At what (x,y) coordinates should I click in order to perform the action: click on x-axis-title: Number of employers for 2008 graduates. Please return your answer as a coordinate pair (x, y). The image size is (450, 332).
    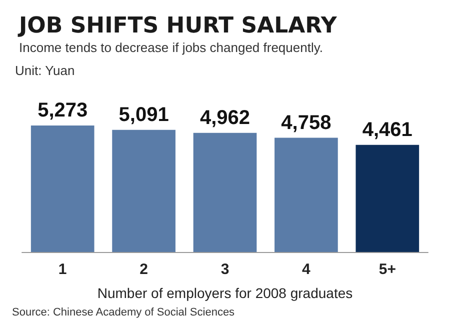
    Looking at the image, I should click on (225, 293).